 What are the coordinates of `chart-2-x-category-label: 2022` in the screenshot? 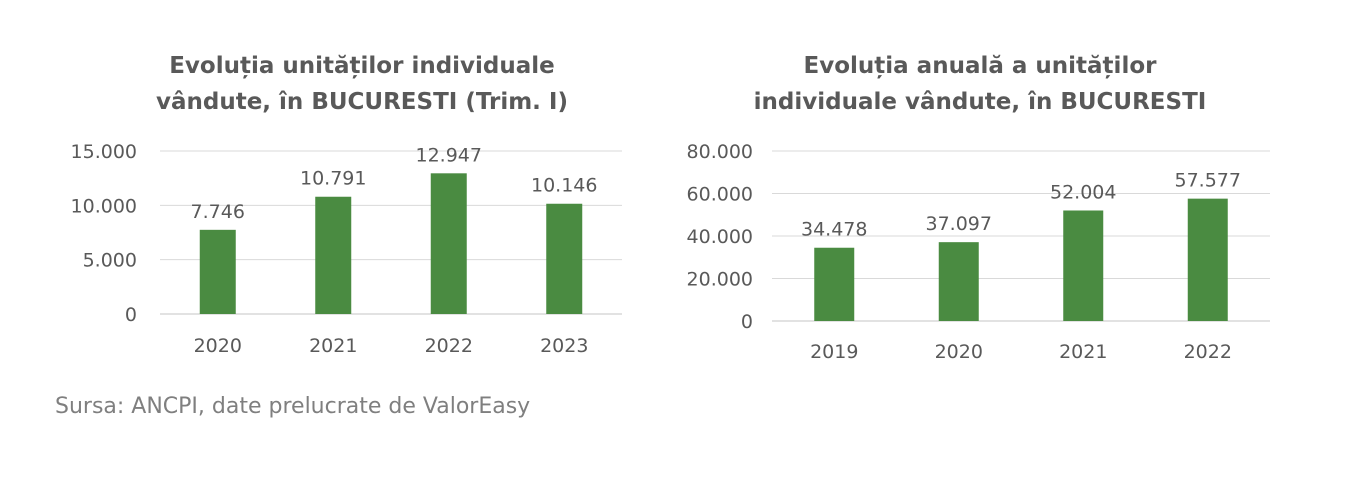 It's located at (1208, 352).